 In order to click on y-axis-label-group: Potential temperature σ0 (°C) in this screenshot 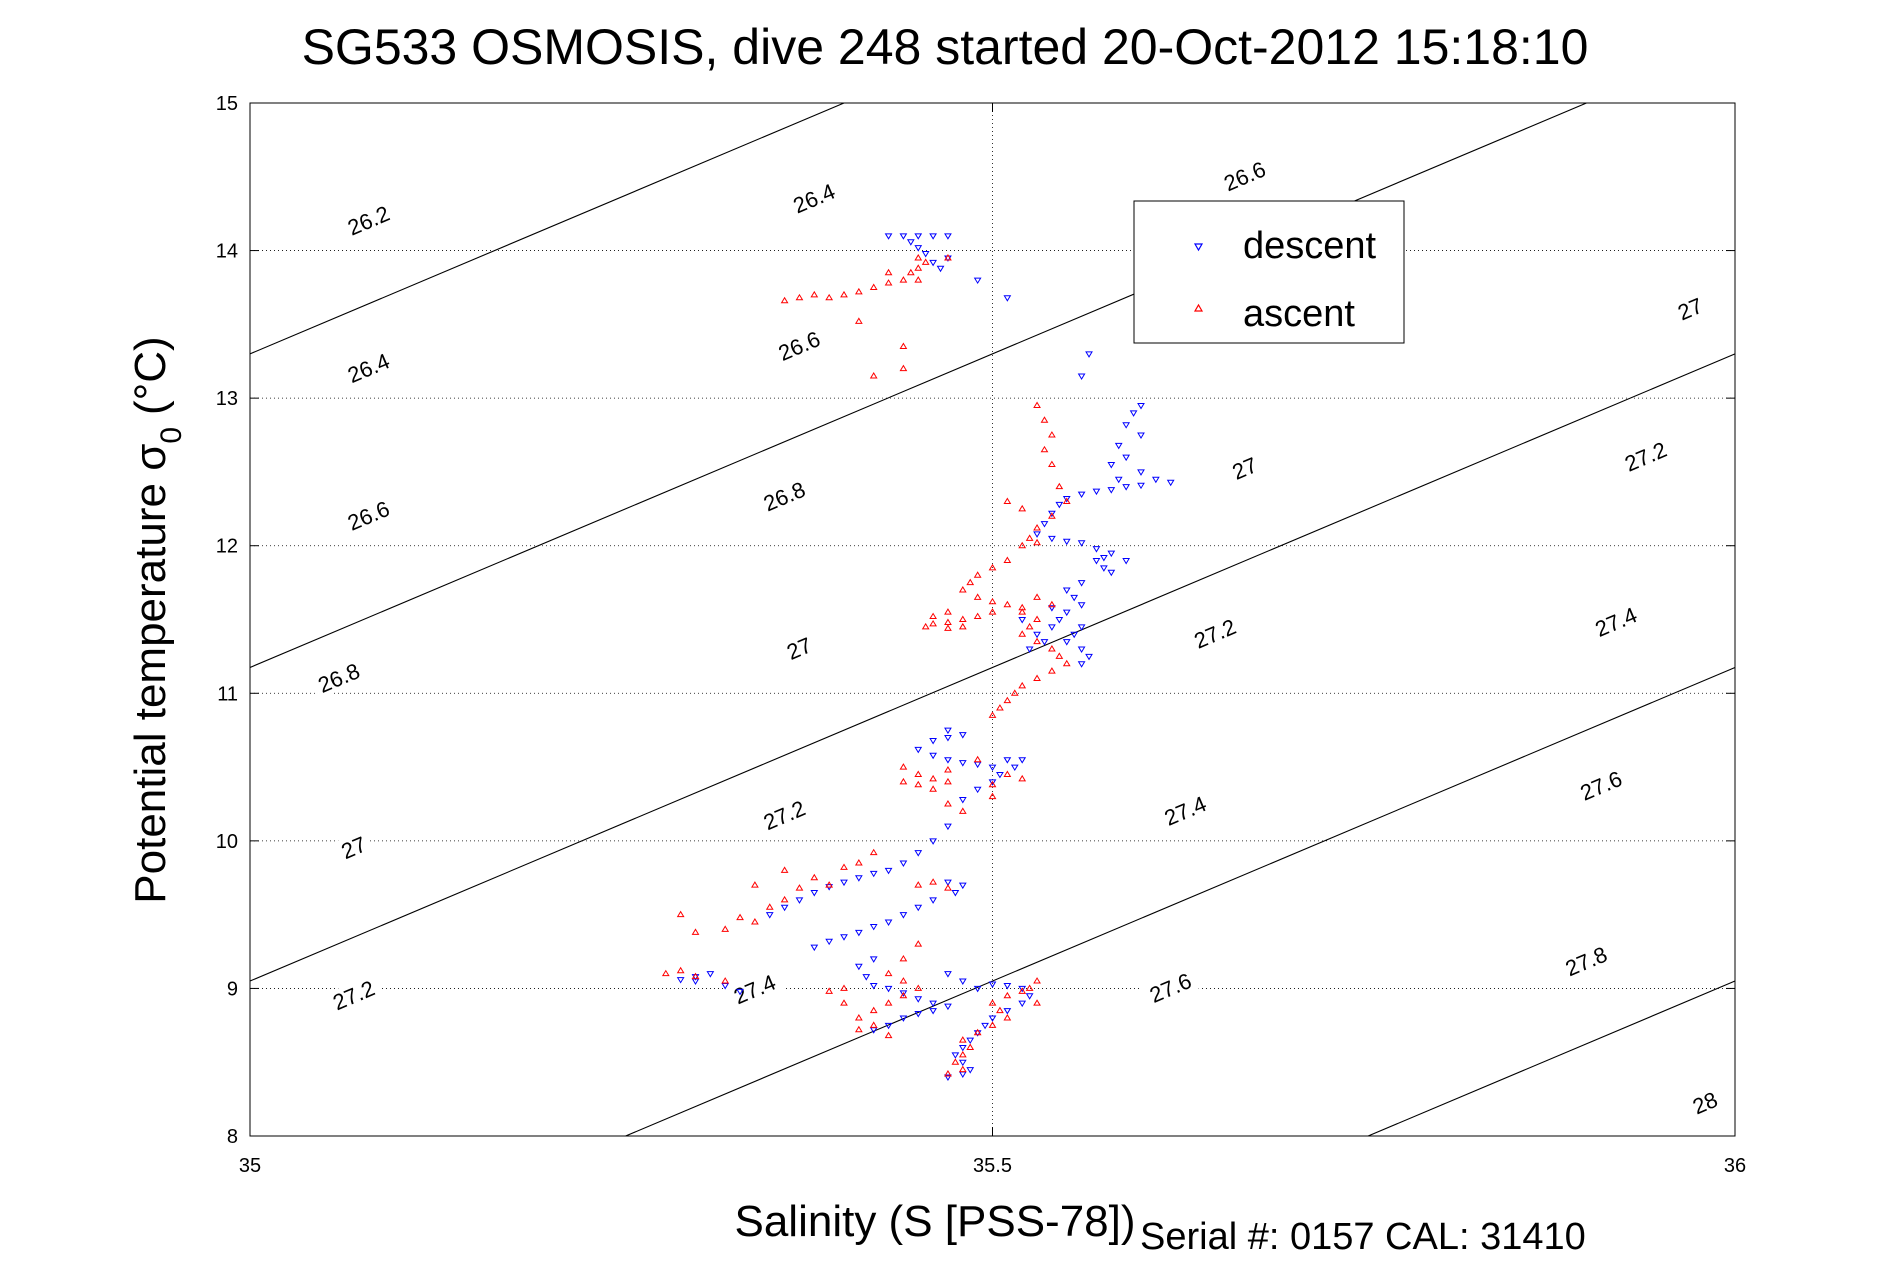, I will do `click(157, 619)`.